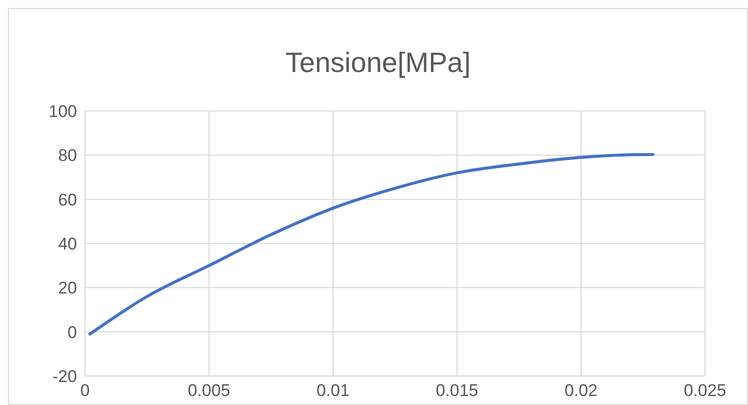  What do you see at coordinates (67, 244) in the screenshot?
I see `y-tick-label: 40` at bounding box center [67, 244].